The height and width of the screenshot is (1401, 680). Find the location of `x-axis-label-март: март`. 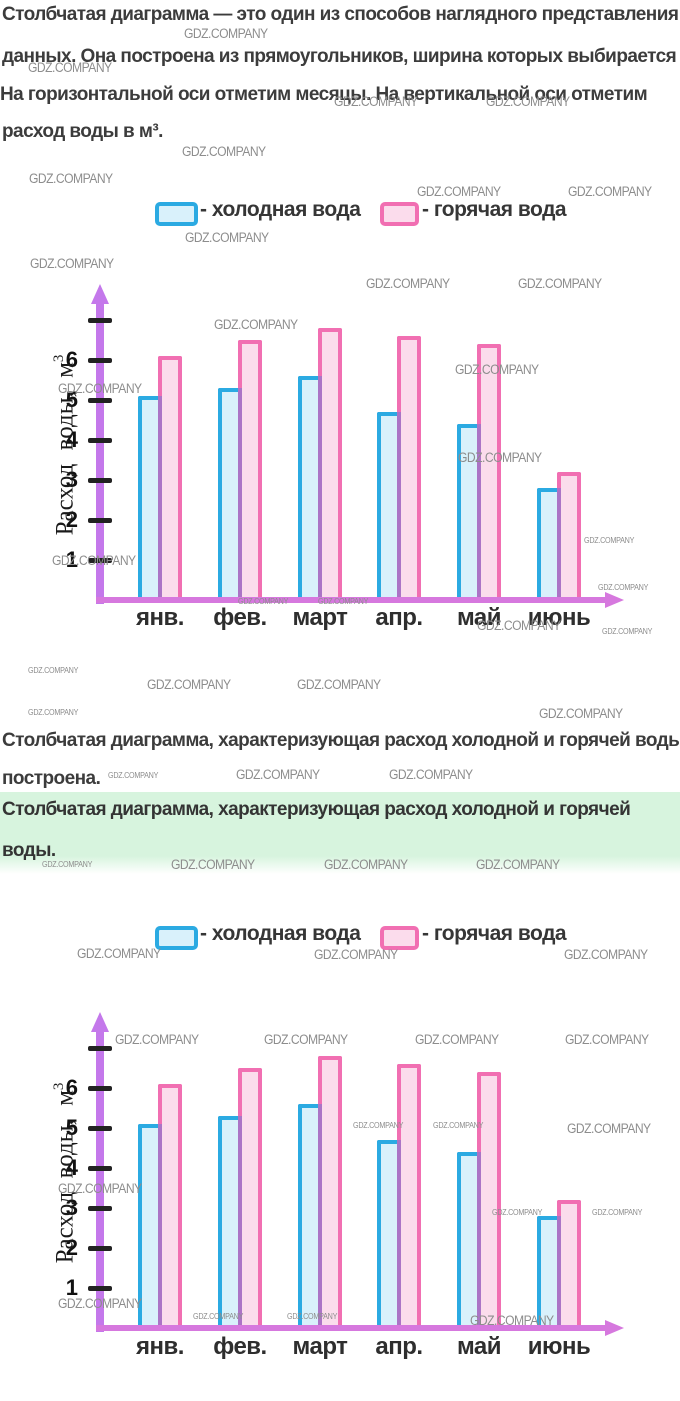

x-axis-label-март: март is located at coordinates (320, 617).